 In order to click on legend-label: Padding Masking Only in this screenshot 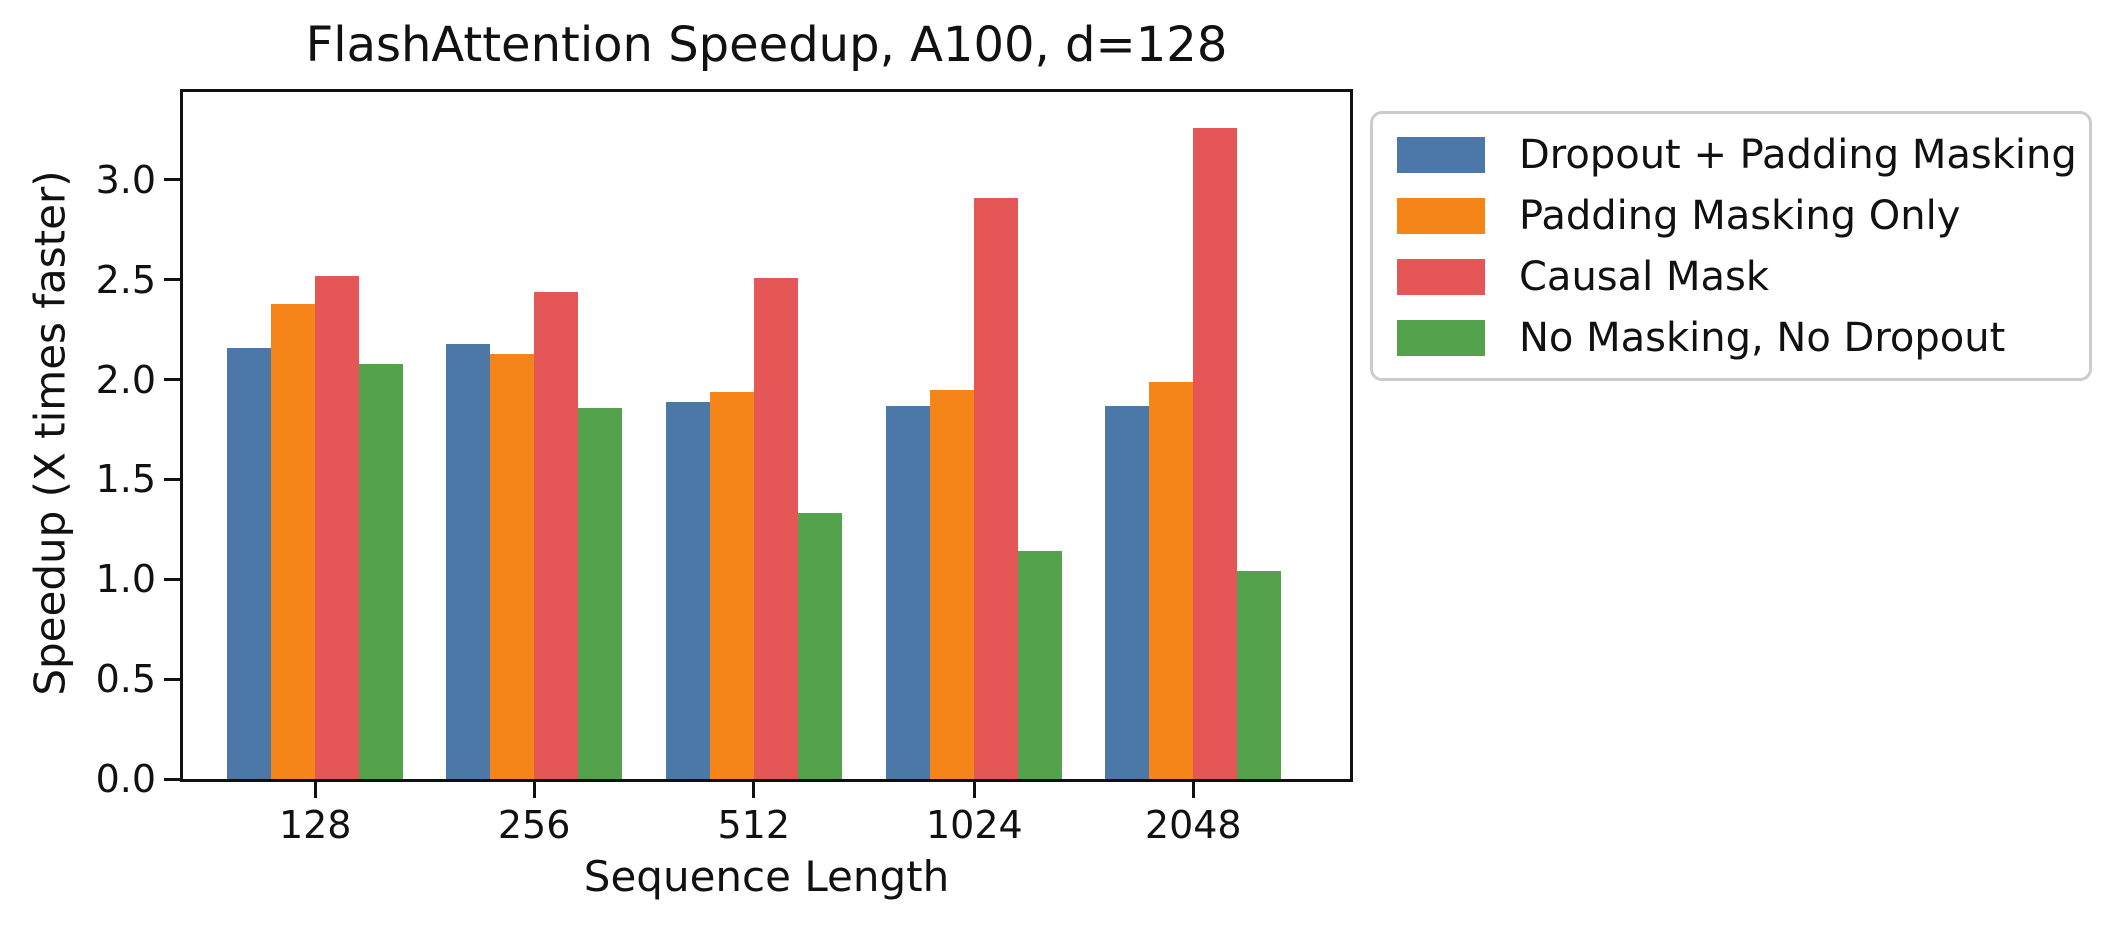, I will do `click(1740, 215)`.